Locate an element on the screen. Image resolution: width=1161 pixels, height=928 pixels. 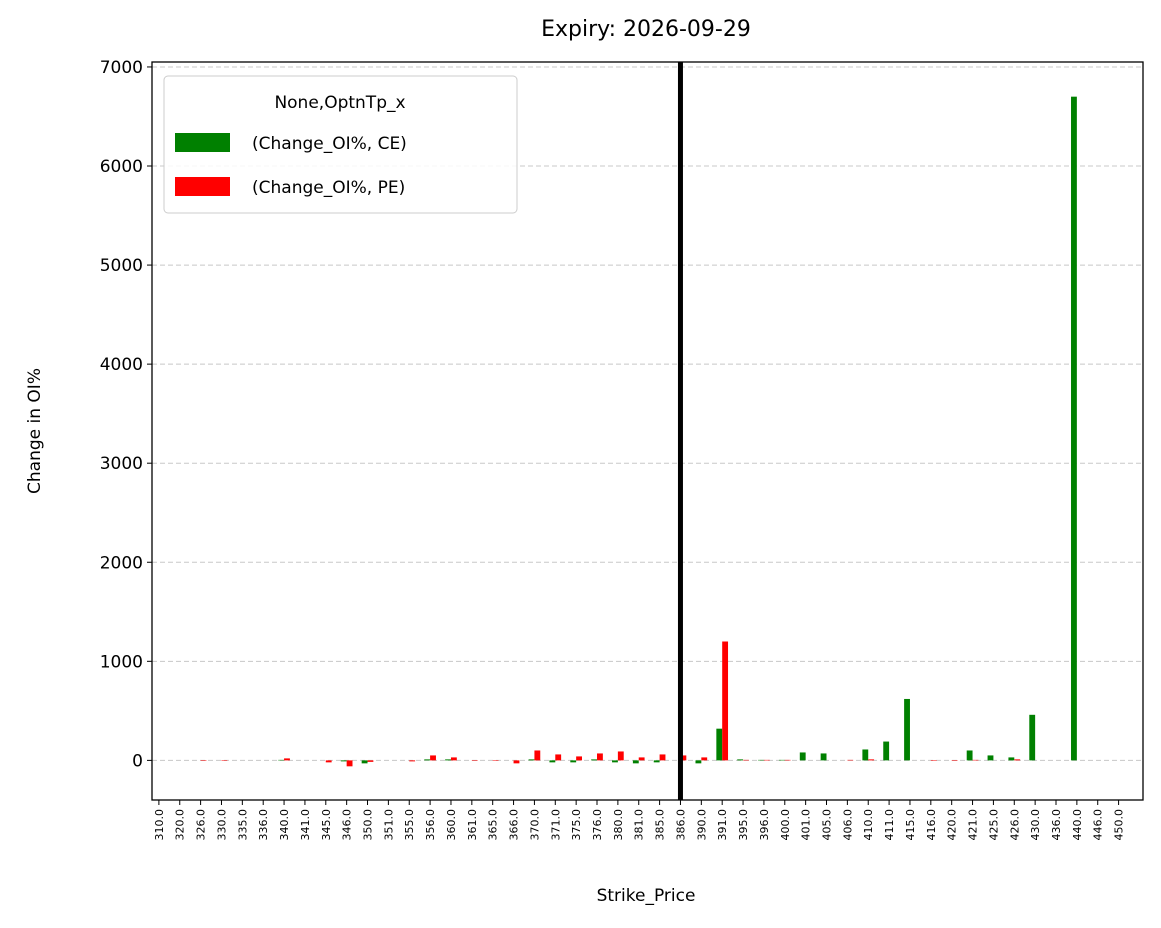
x-tick-label: 390.0 is located at coordinates (701, 825).